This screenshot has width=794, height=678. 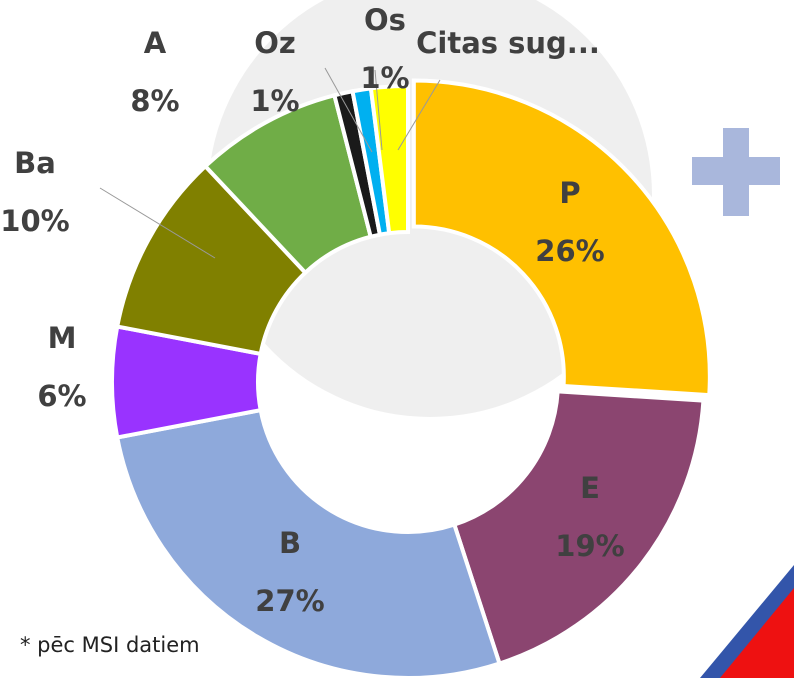 I want to click on slice-label: Oz, so click(x=275, y=43).